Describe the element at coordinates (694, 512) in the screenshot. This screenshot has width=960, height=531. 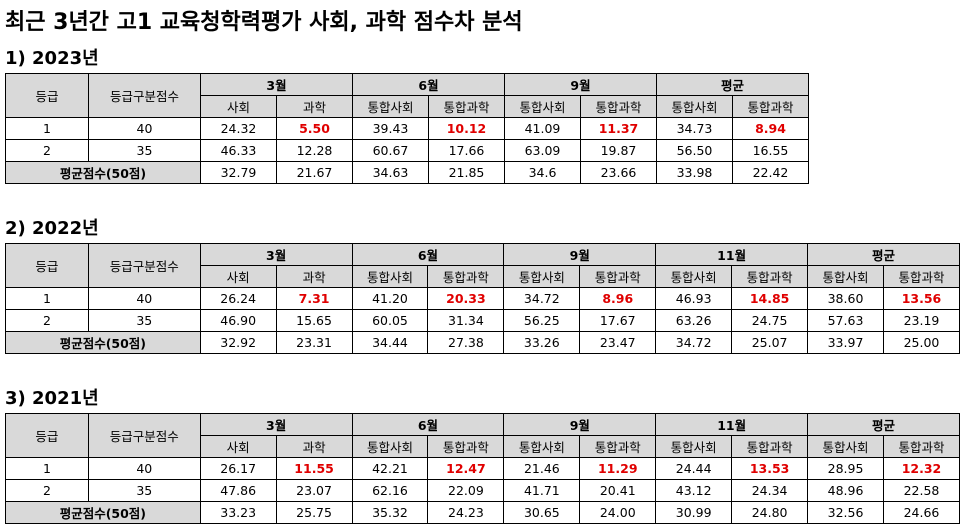
I see `cell: 30.99` at that location.